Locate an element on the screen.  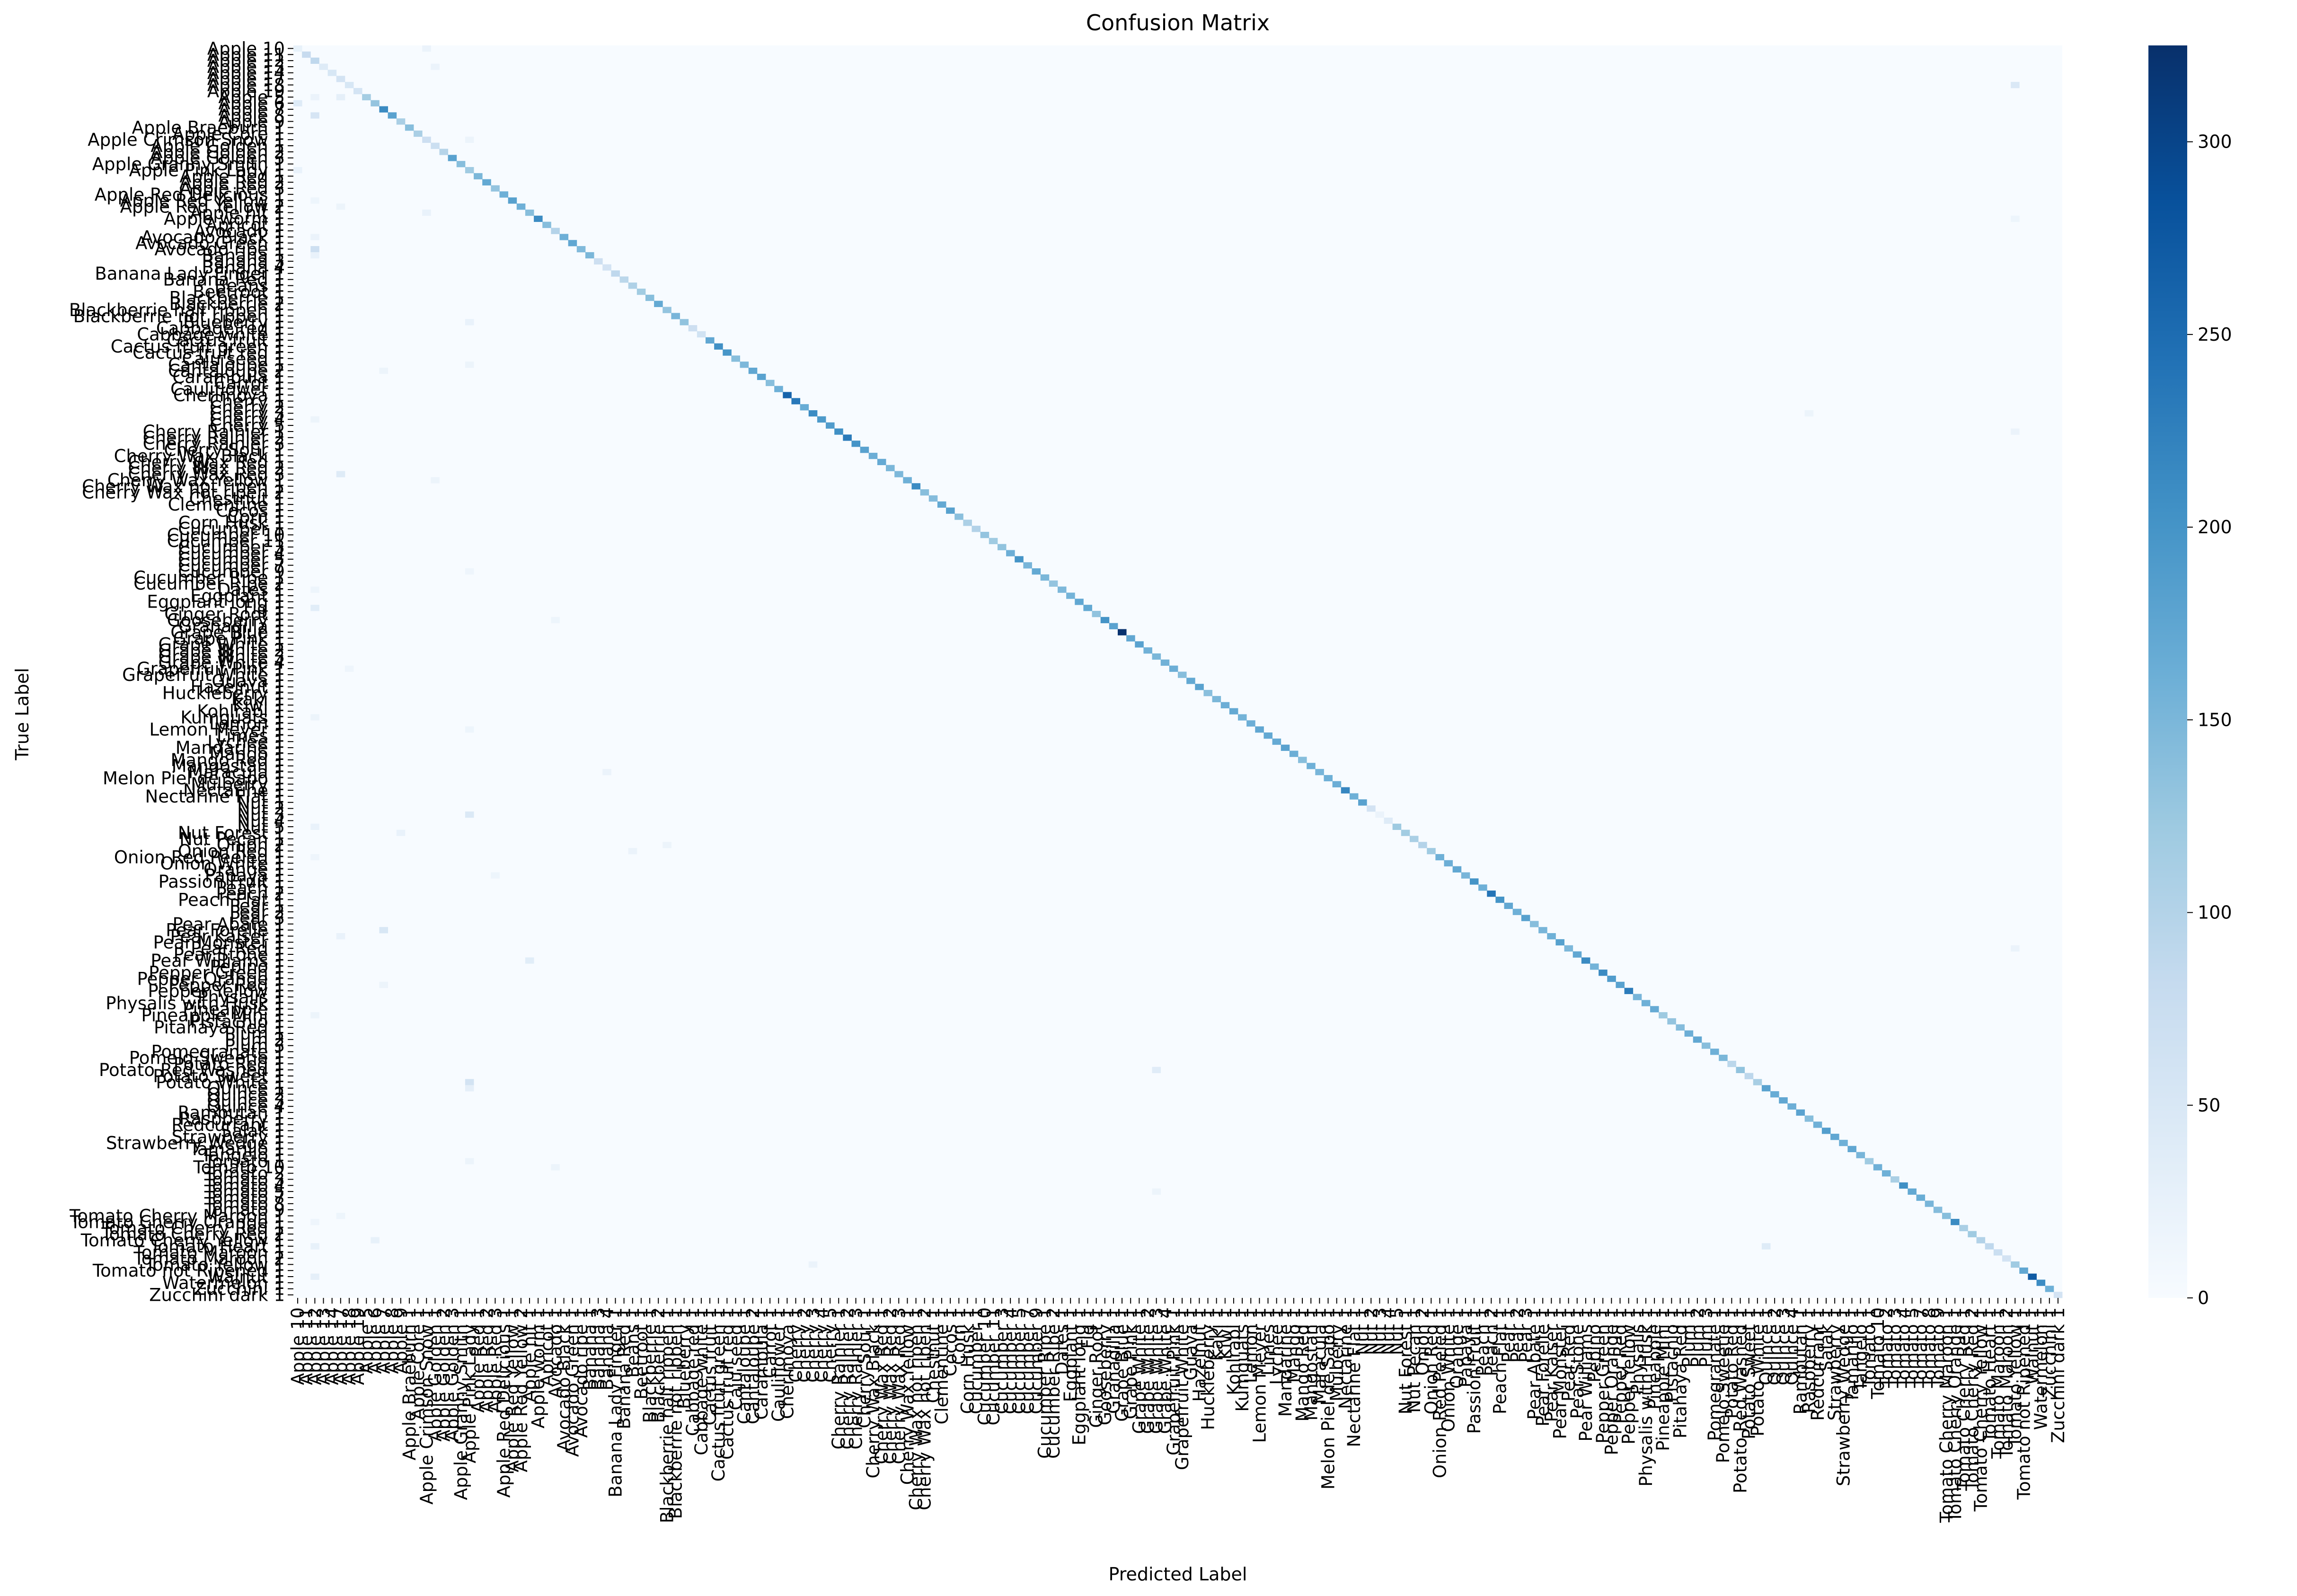
x-tick-label: Dates 1 is located at coordinates (1062, 1341).